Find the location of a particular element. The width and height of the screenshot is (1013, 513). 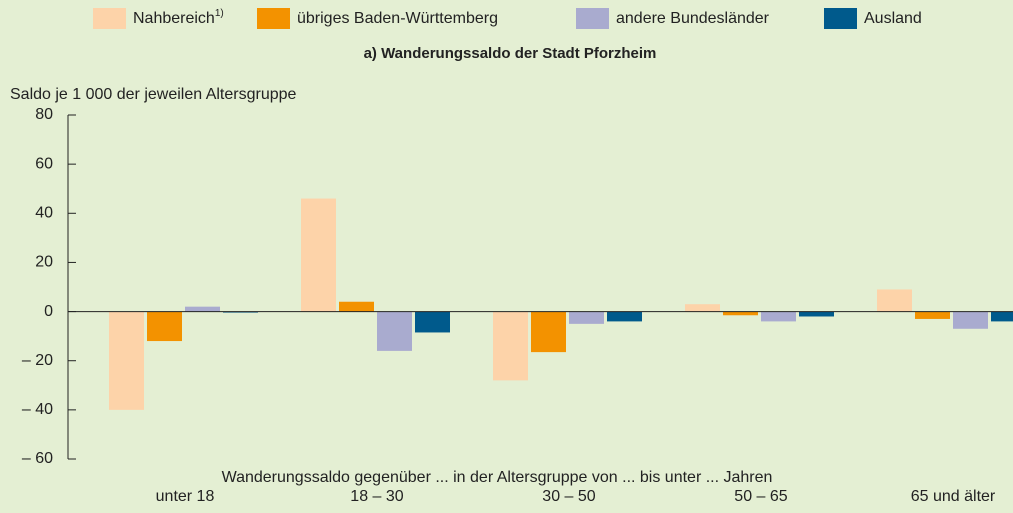

x-tick-label: 18 – 30 is located at coordinates (376, 496).